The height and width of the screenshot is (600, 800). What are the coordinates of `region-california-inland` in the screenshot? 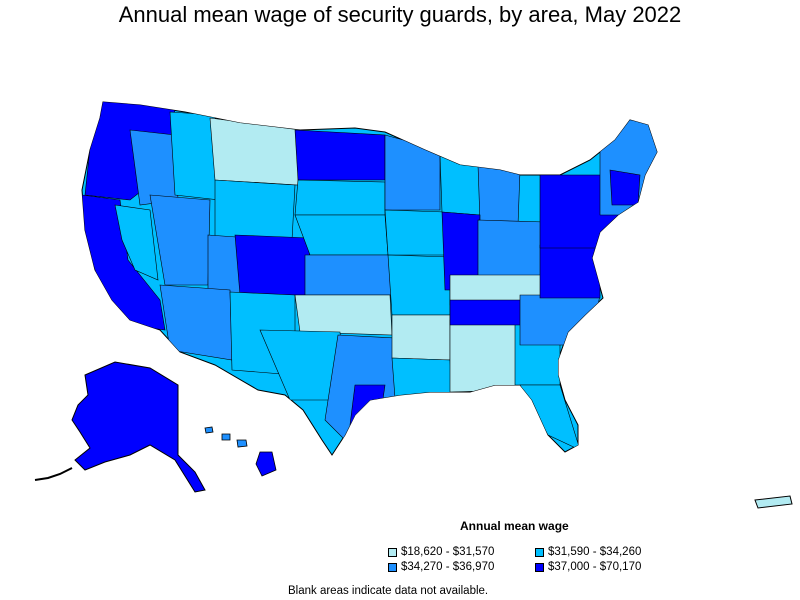 It's located at (136, 242).